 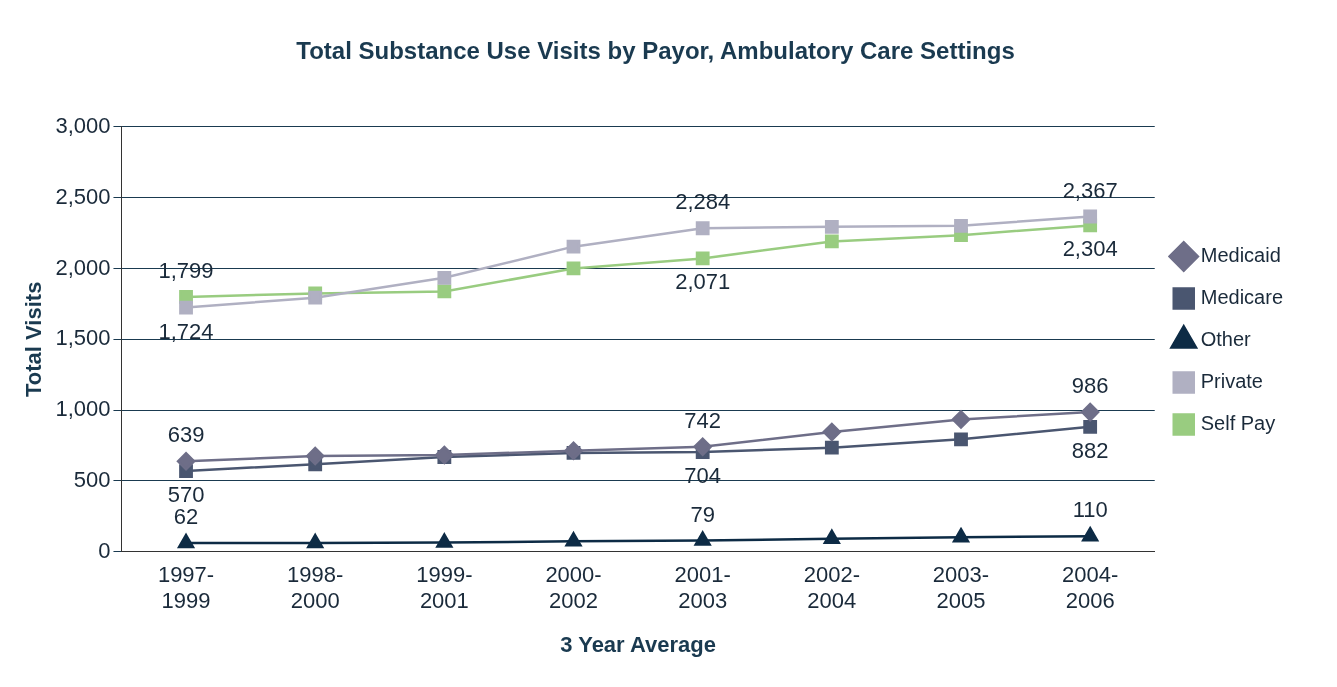 I want to click on legend-label: Medicaid, so click(x=1240, y=255).